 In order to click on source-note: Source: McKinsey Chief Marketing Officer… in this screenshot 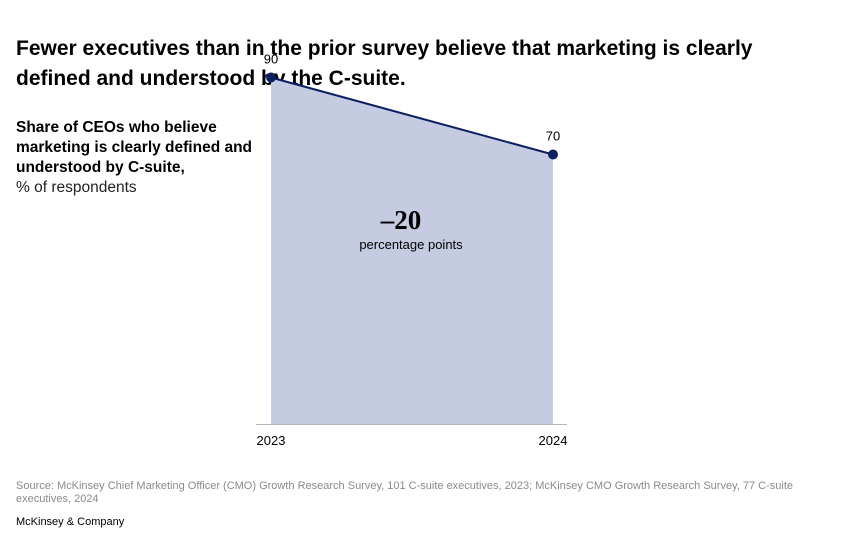, I will do `click(404, 492)`.